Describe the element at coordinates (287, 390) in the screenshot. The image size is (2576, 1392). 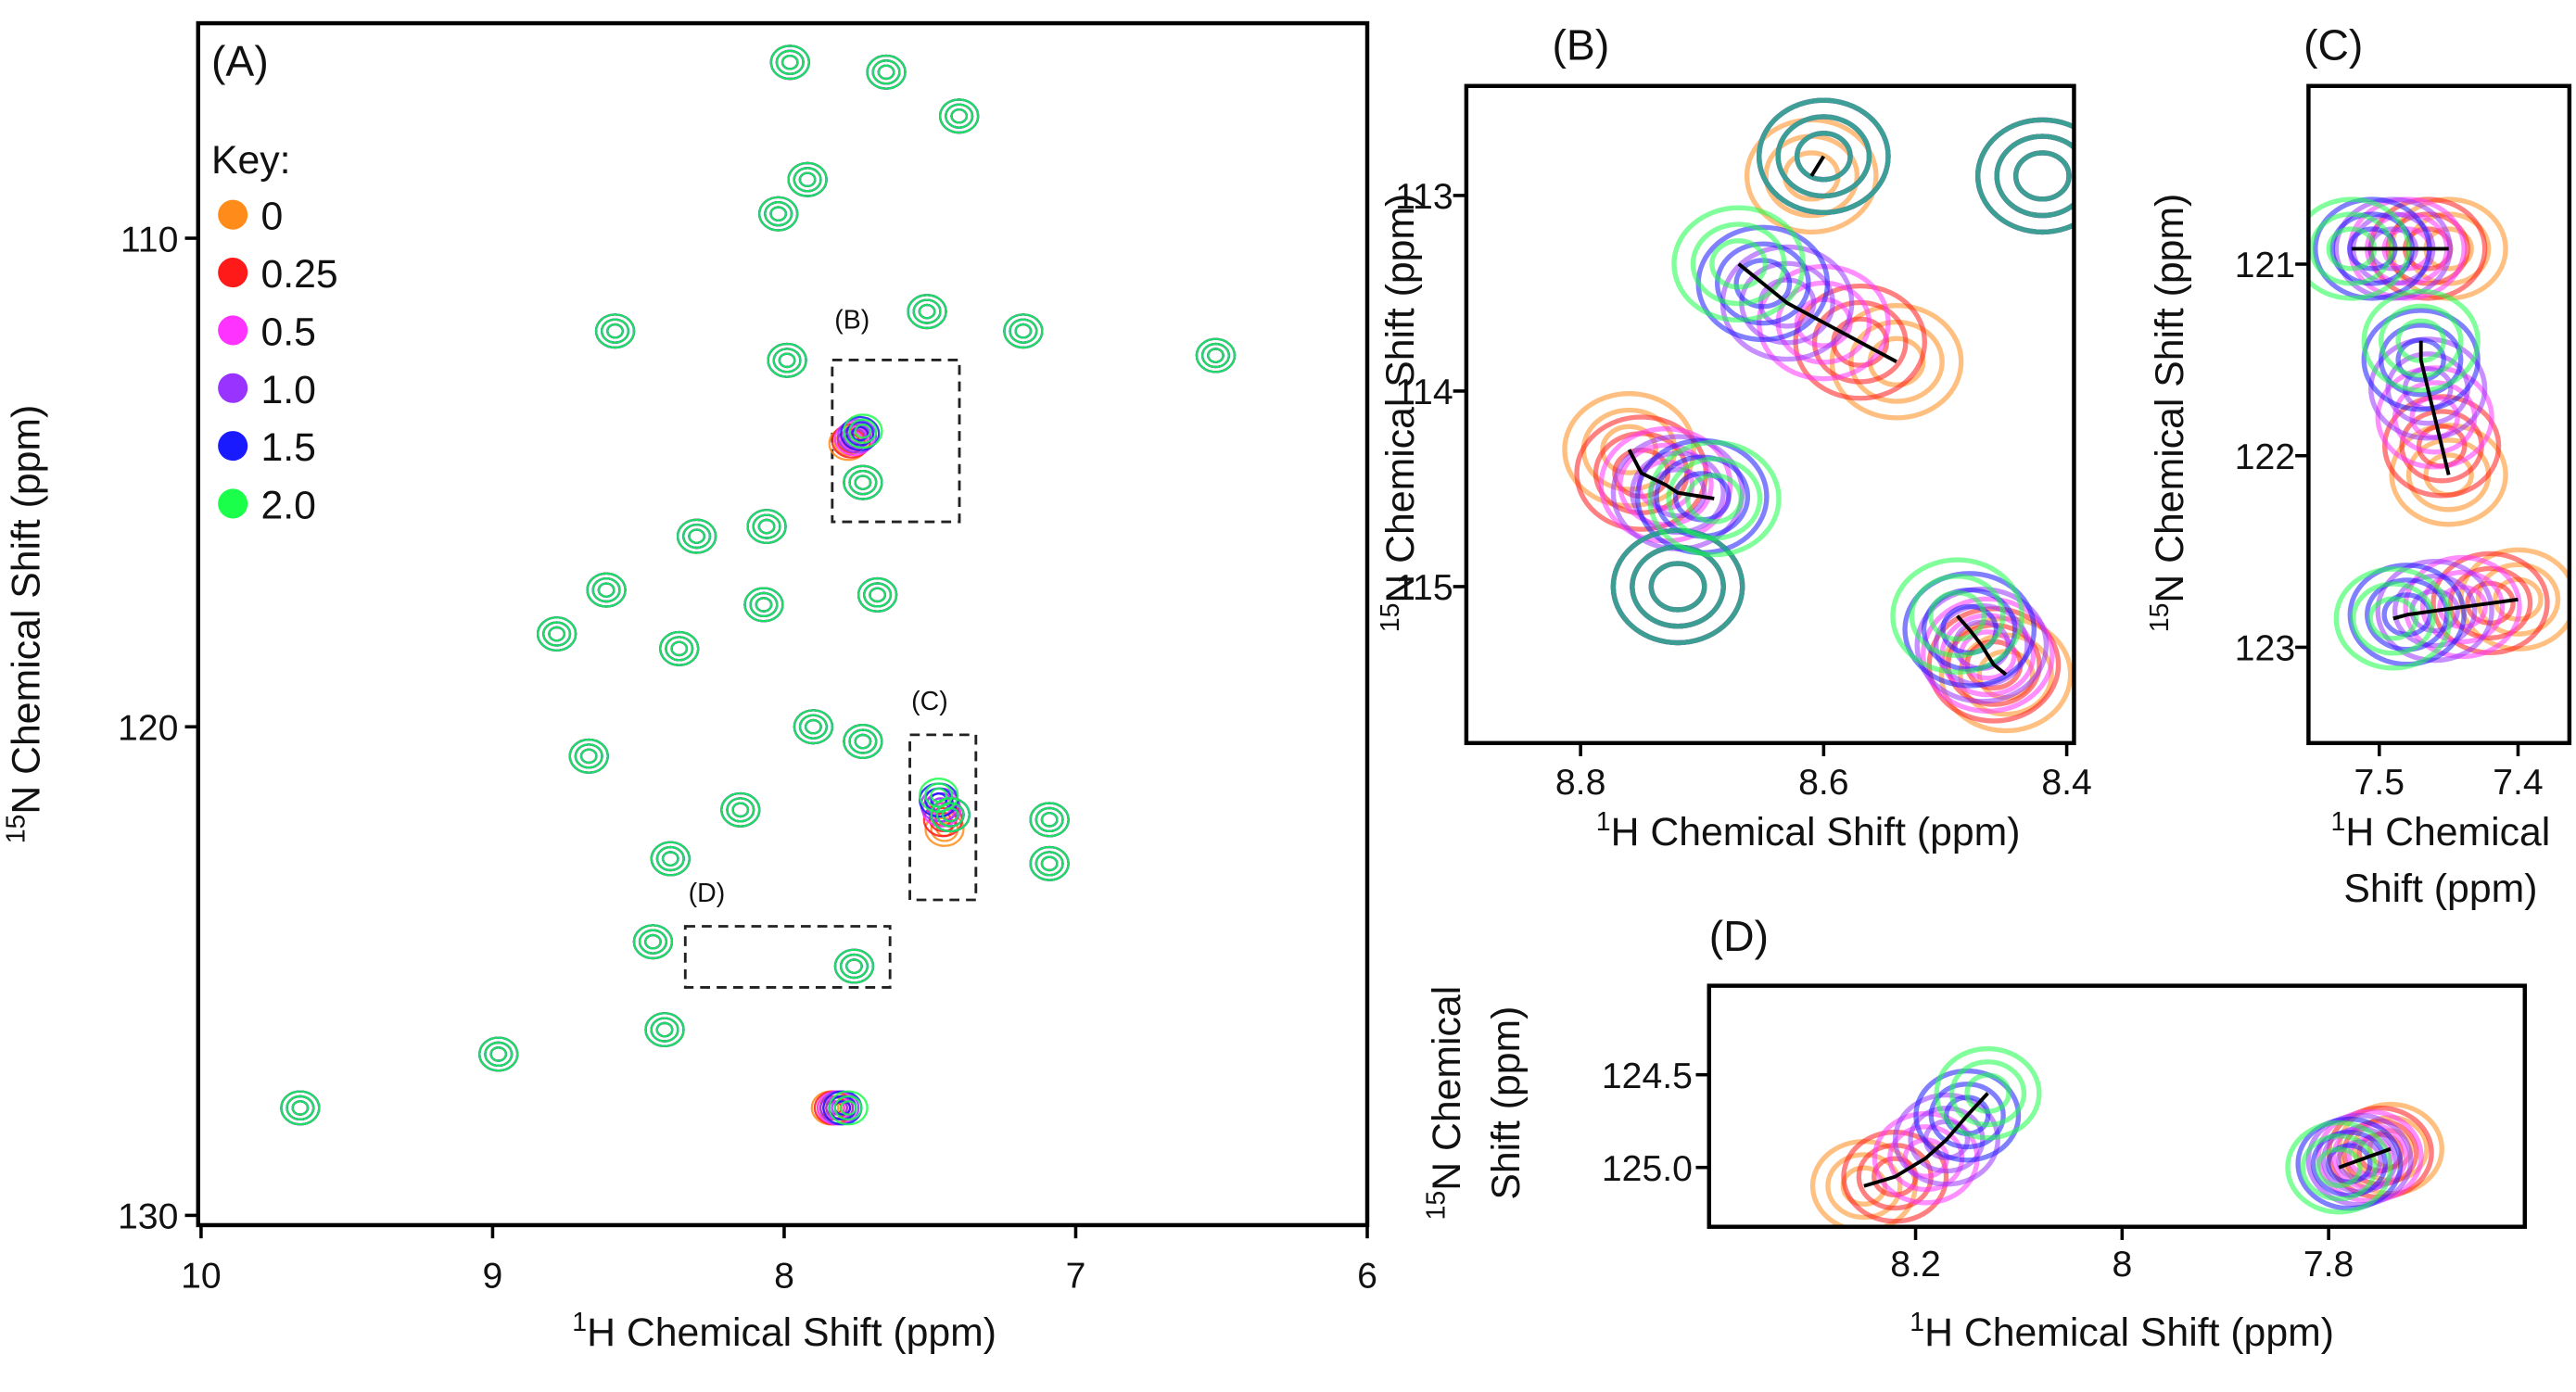
I see `legend-label: 1.0` at that location.